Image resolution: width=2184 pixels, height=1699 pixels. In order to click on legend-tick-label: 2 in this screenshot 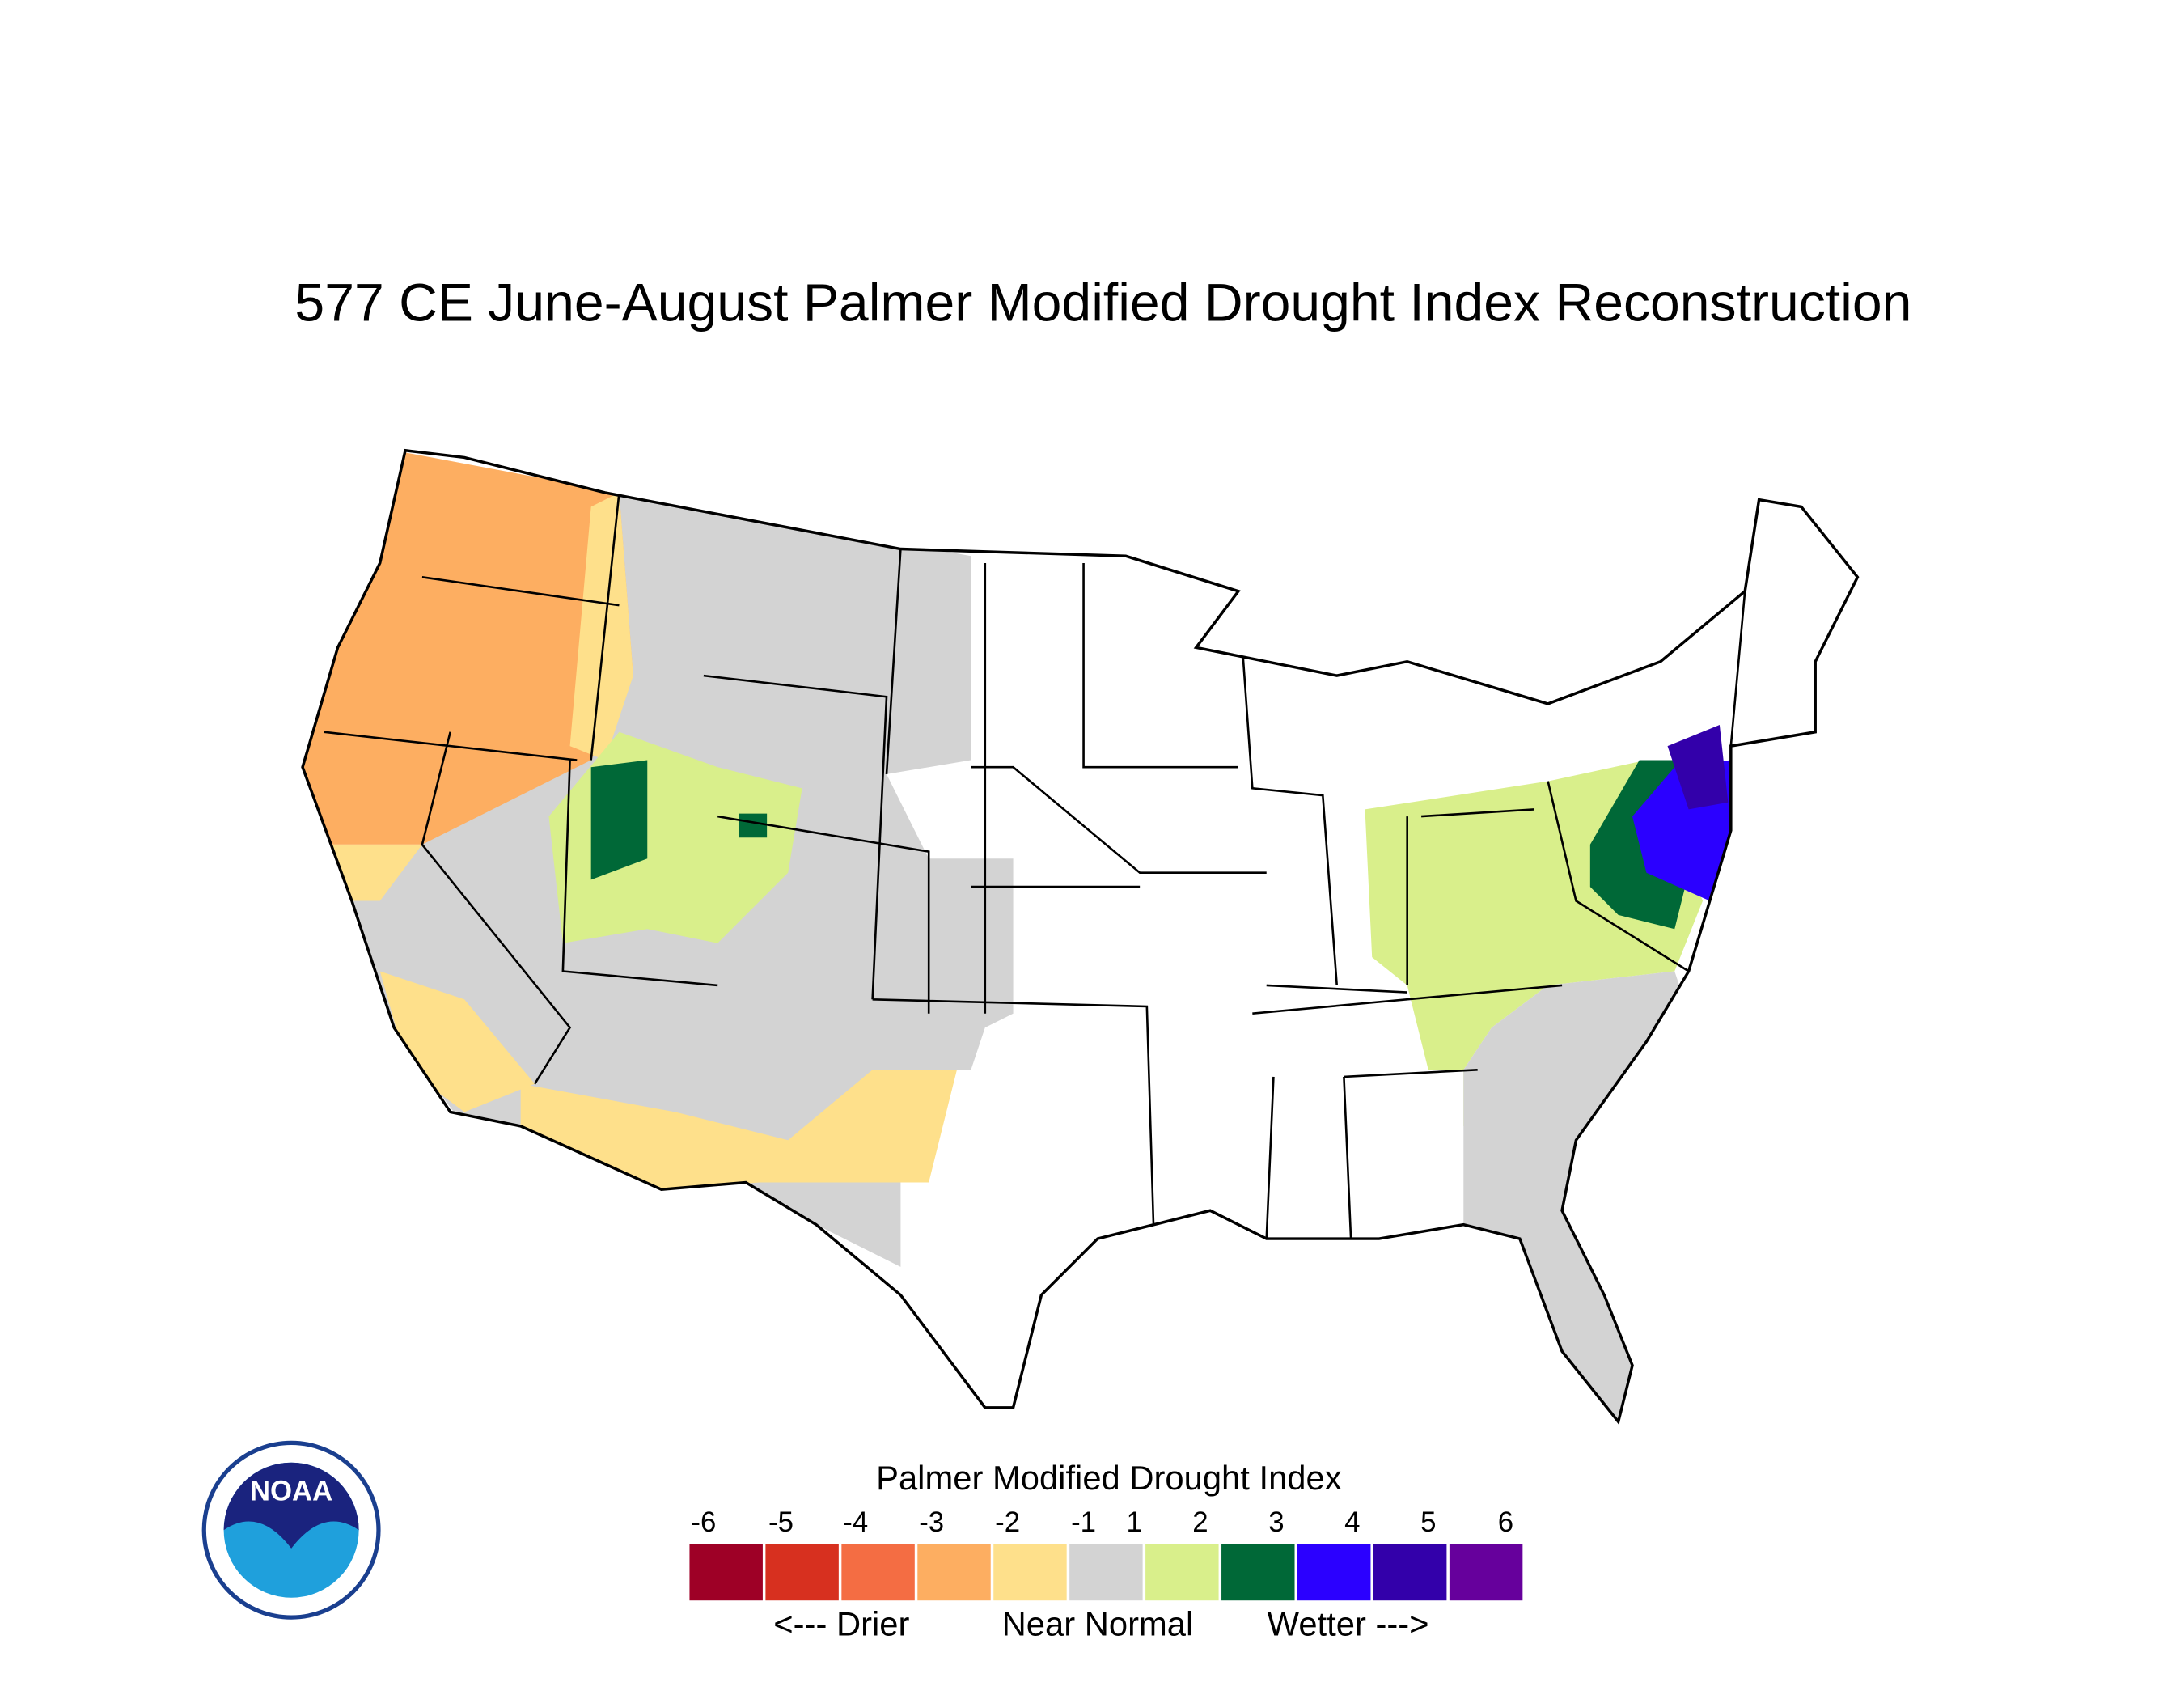, I will do `click(1200, 1522)`.